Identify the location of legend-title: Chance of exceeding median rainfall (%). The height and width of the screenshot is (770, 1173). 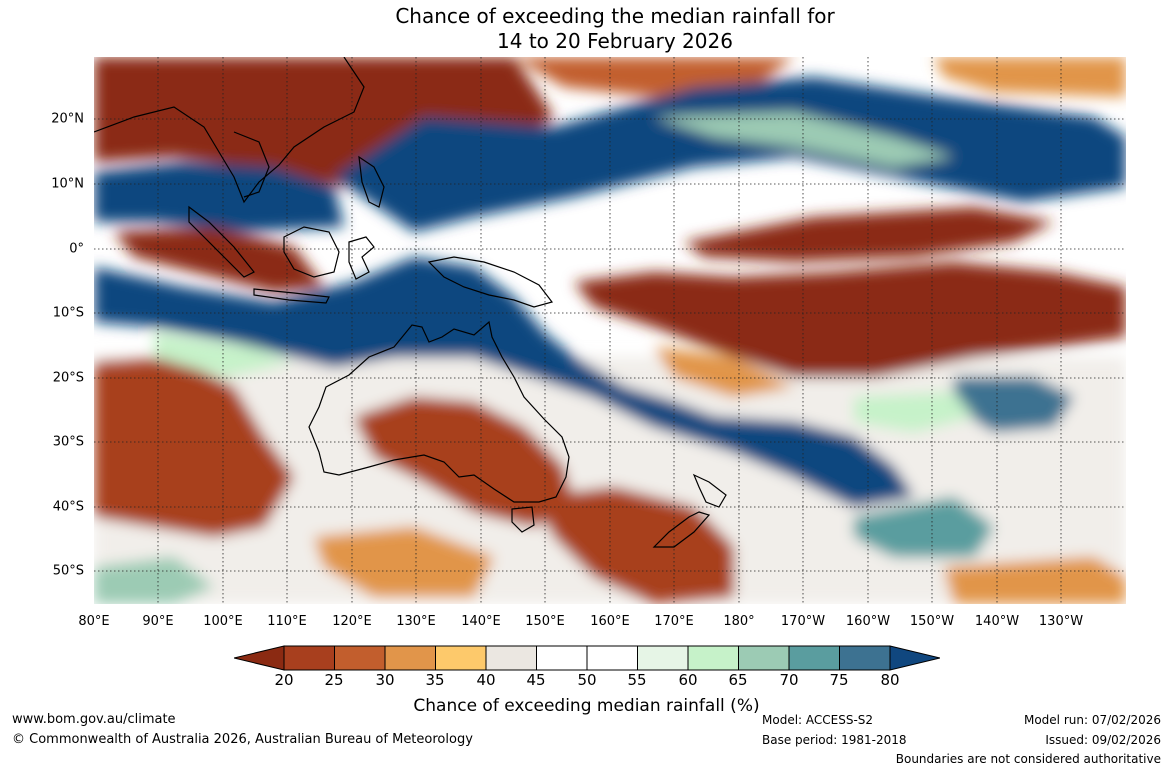
(586, 706).